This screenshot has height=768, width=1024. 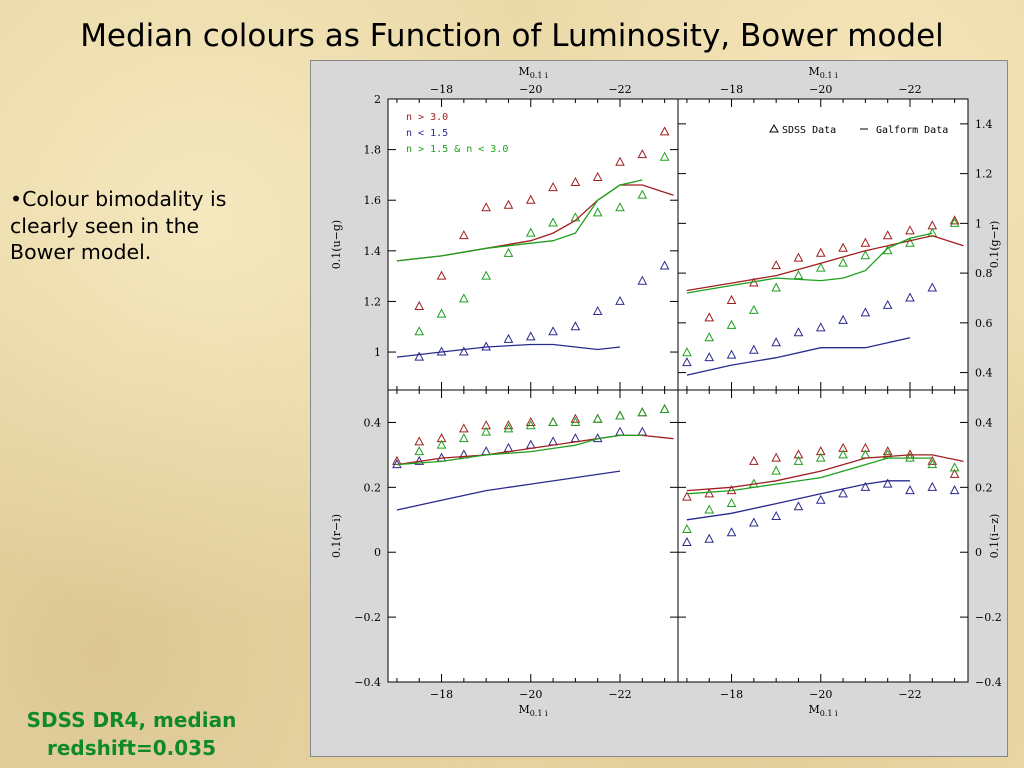 I want to click on y-tick-label: 0.6, so click(x=984, y=323).